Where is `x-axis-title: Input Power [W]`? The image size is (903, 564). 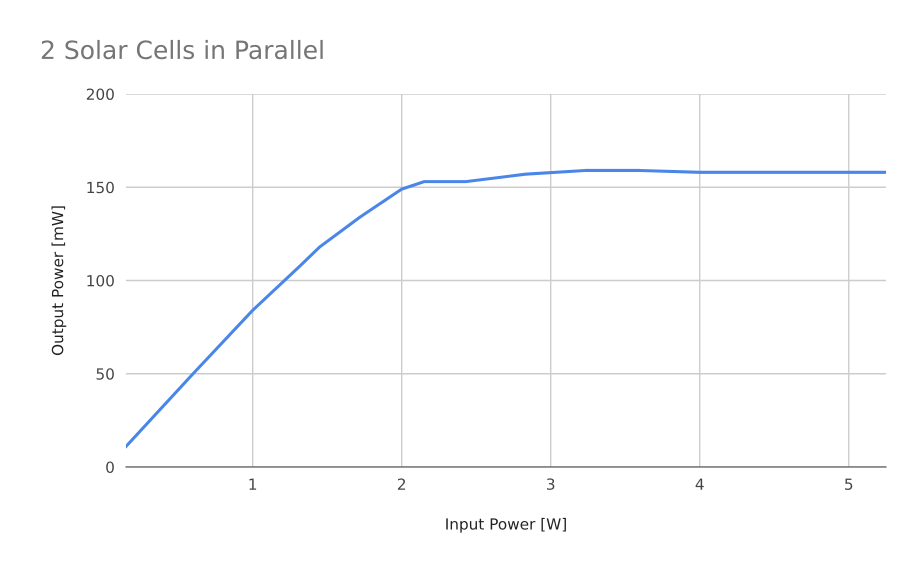 x-axis-title: Input Power [W] is located at coordinates (506, 525).